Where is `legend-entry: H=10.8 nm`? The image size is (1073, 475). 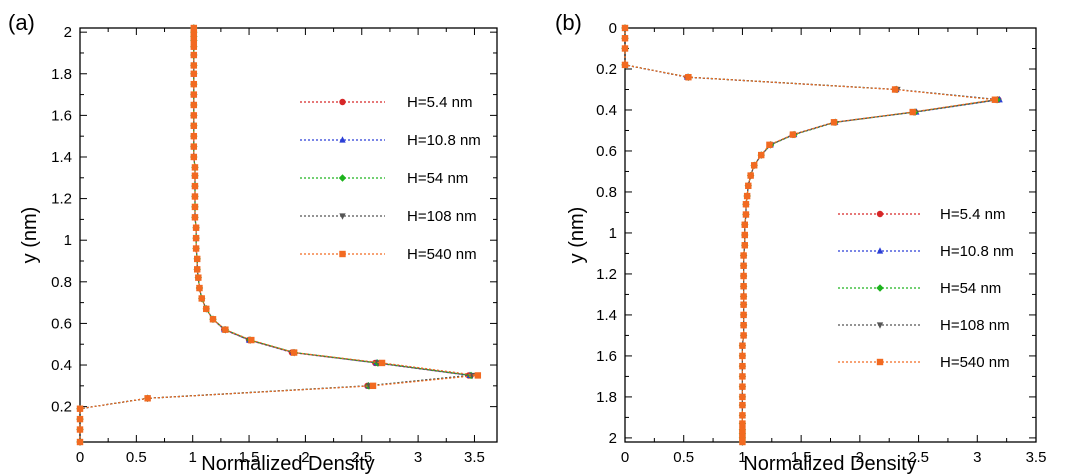
legend-entry: H=10.8 nm is located at coordinates (926, 251).